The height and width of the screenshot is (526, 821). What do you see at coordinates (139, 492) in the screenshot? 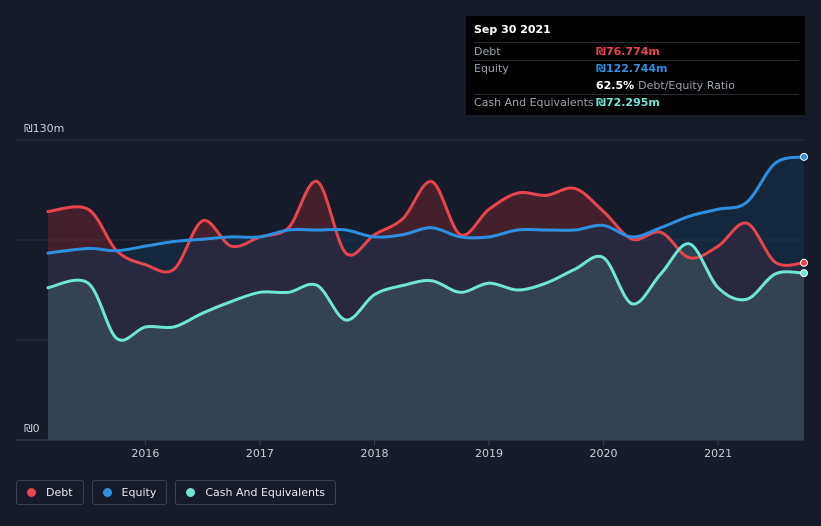
I see `legend-label-equity: Equity` at bounding box center [139, 492].